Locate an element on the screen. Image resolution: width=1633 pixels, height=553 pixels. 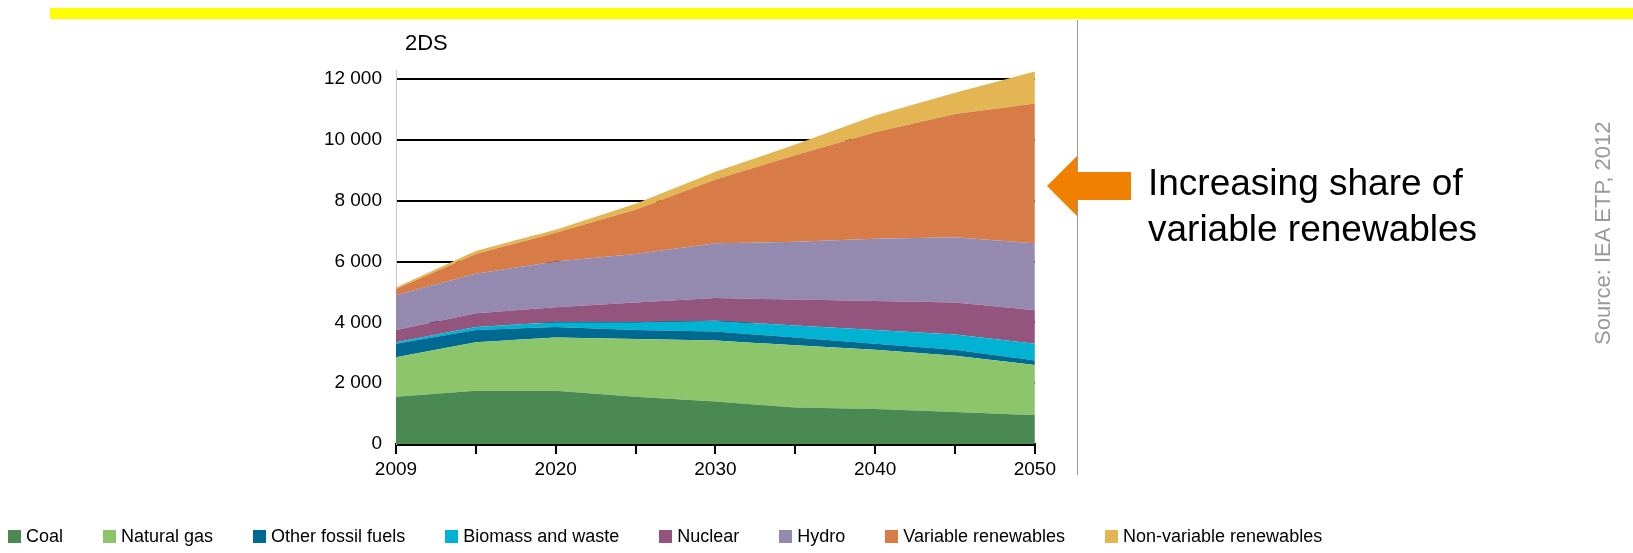
legend-label: Nuclear is located at coordinates (708, 536).